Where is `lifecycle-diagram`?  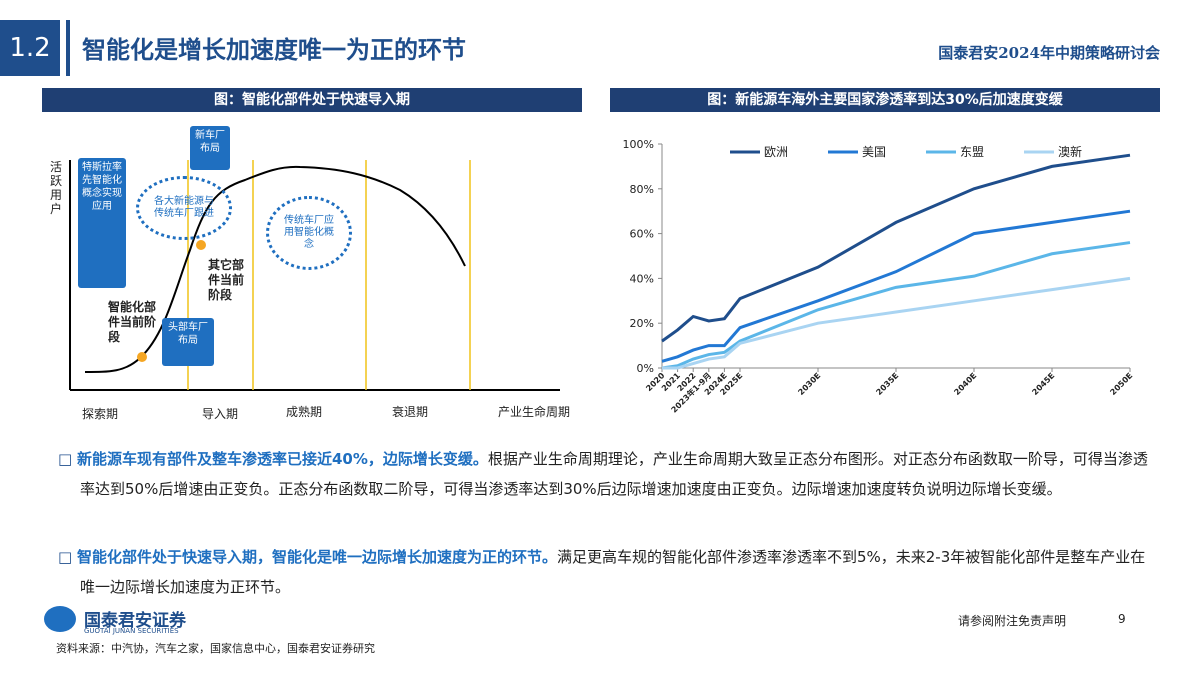 lifecycle-diagram is located at coordinates (314, 275).